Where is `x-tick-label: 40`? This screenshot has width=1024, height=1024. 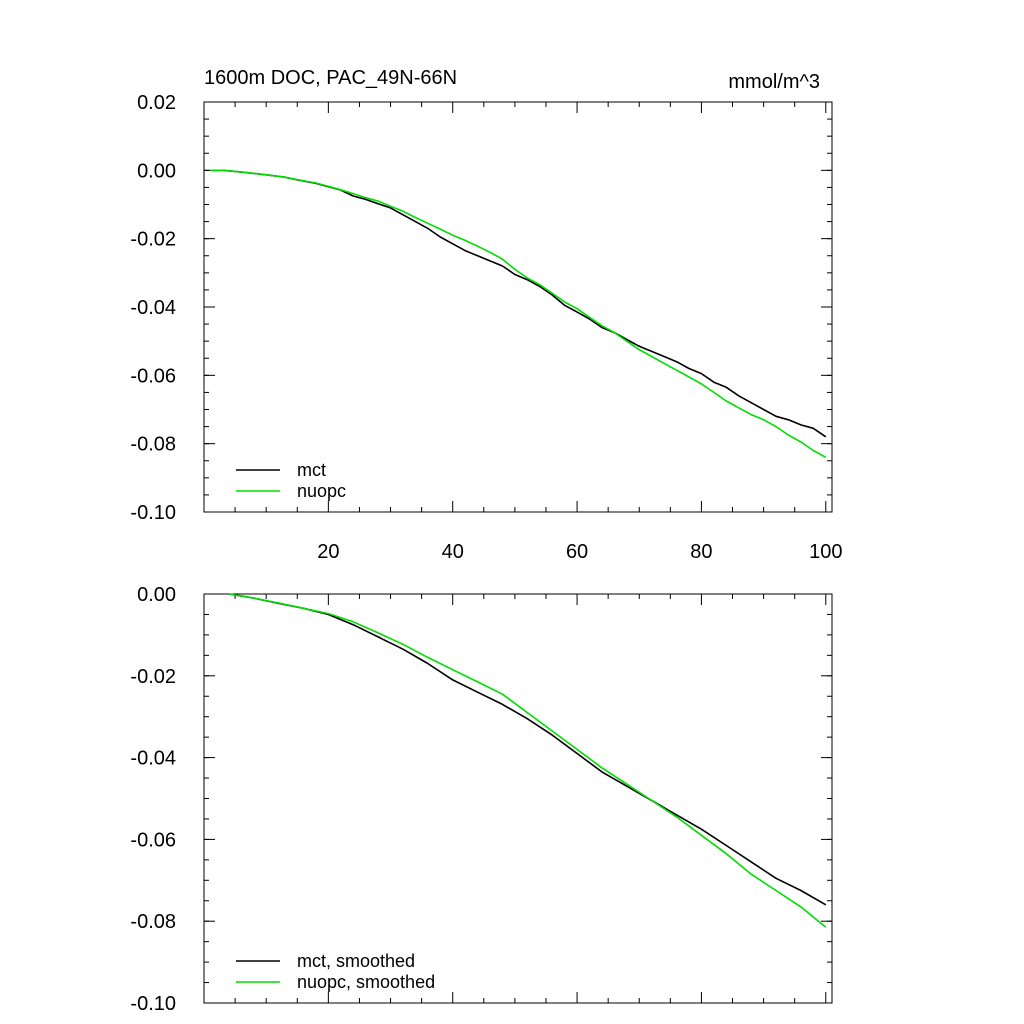 x-tick-label: 40 is located at coordinates (453, 552).